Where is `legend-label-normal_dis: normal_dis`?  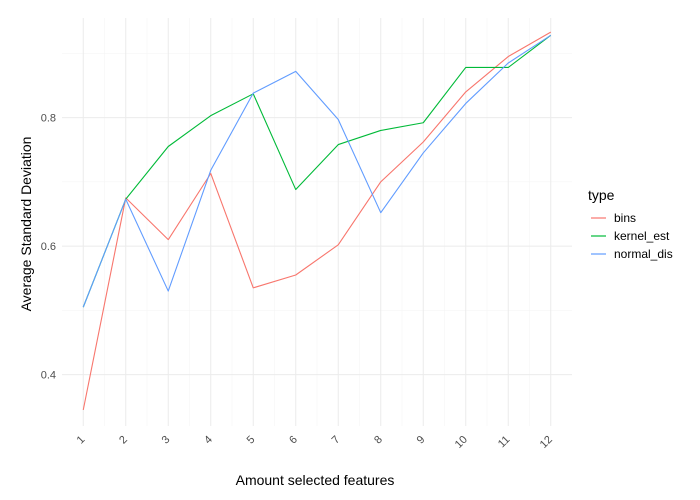 legend-label-normal_dis: normal_dis is located at coordinates (643, 254).